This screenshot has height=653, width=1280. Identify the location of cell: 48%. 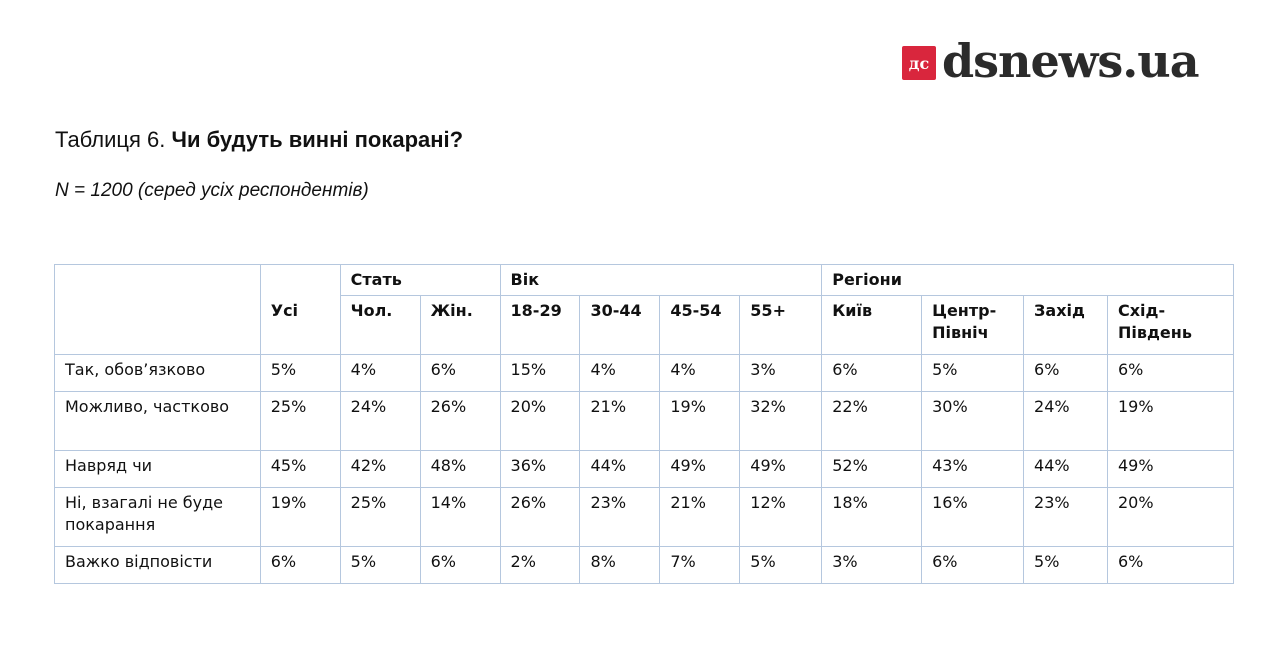
(460, 469).